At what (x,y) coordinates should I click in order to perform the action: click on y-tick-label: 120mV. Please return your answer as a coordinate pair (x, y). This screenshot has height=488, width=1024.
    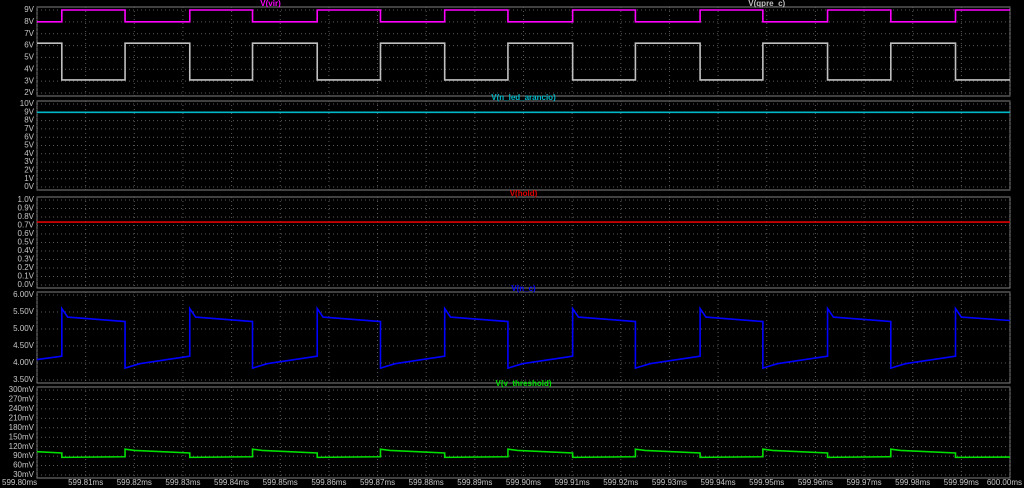
    Looking at the image, I should click on (22, 446).